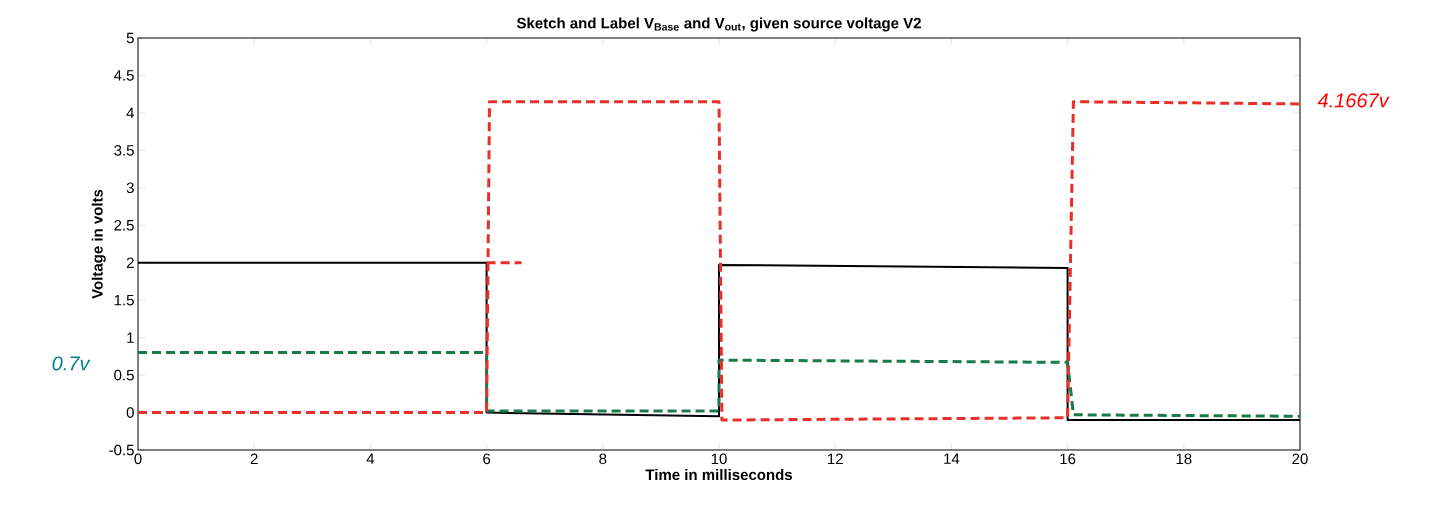 Image resolution: width=1431 pixels, height=506 pixels. What do you see at coordinates (130, 113) in the screenshot?
I see `y-tick-label: 4` at bounding box center [130, 113].